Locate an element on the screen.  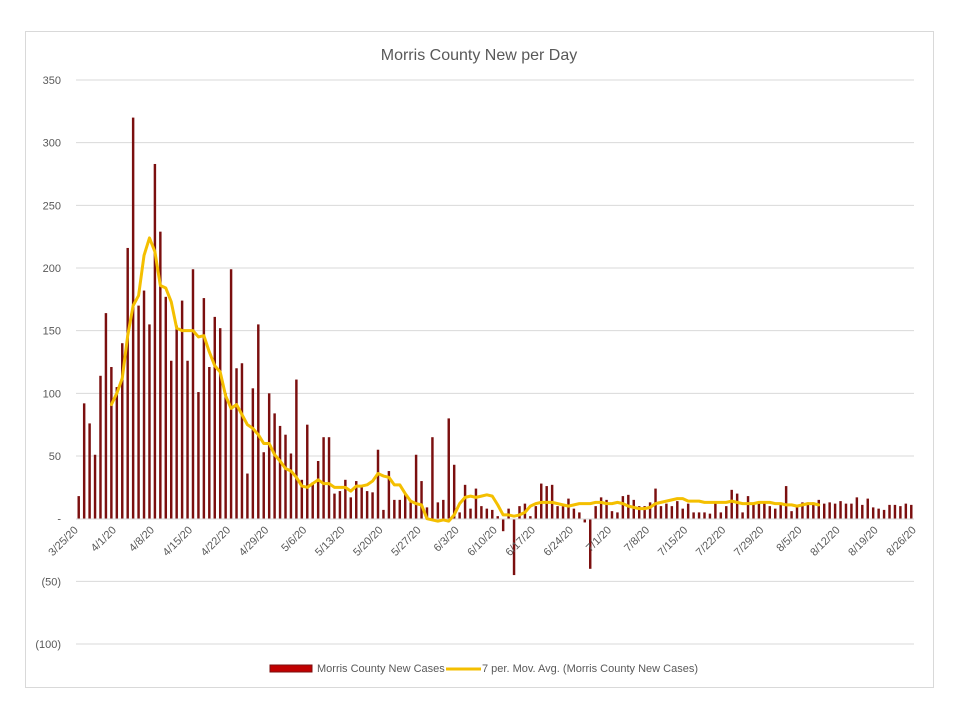
x-tick-label: 7/29/20 is located at coordinates (749, 541).